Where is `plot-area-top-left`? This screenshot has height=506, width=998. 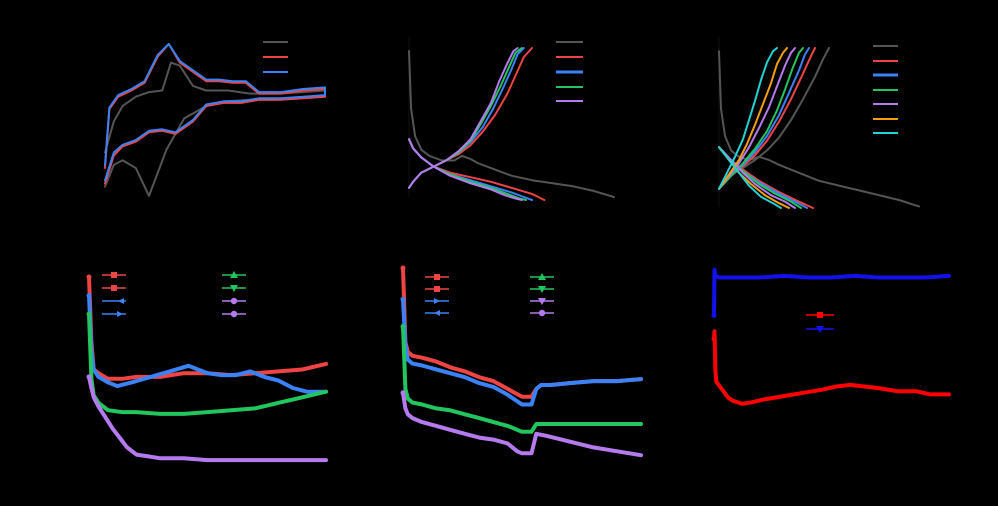 plot-area-top-left is located at coordinates (215, 120).